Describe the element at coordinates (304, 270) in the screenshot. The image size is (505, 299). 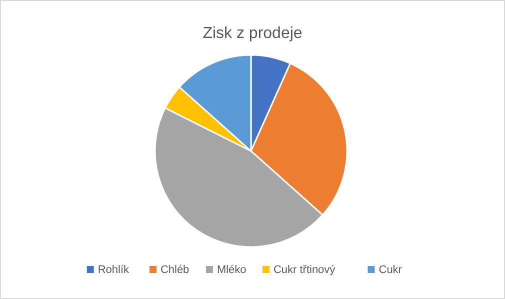
I see `legend-label: Cukr třtinový` at that location.